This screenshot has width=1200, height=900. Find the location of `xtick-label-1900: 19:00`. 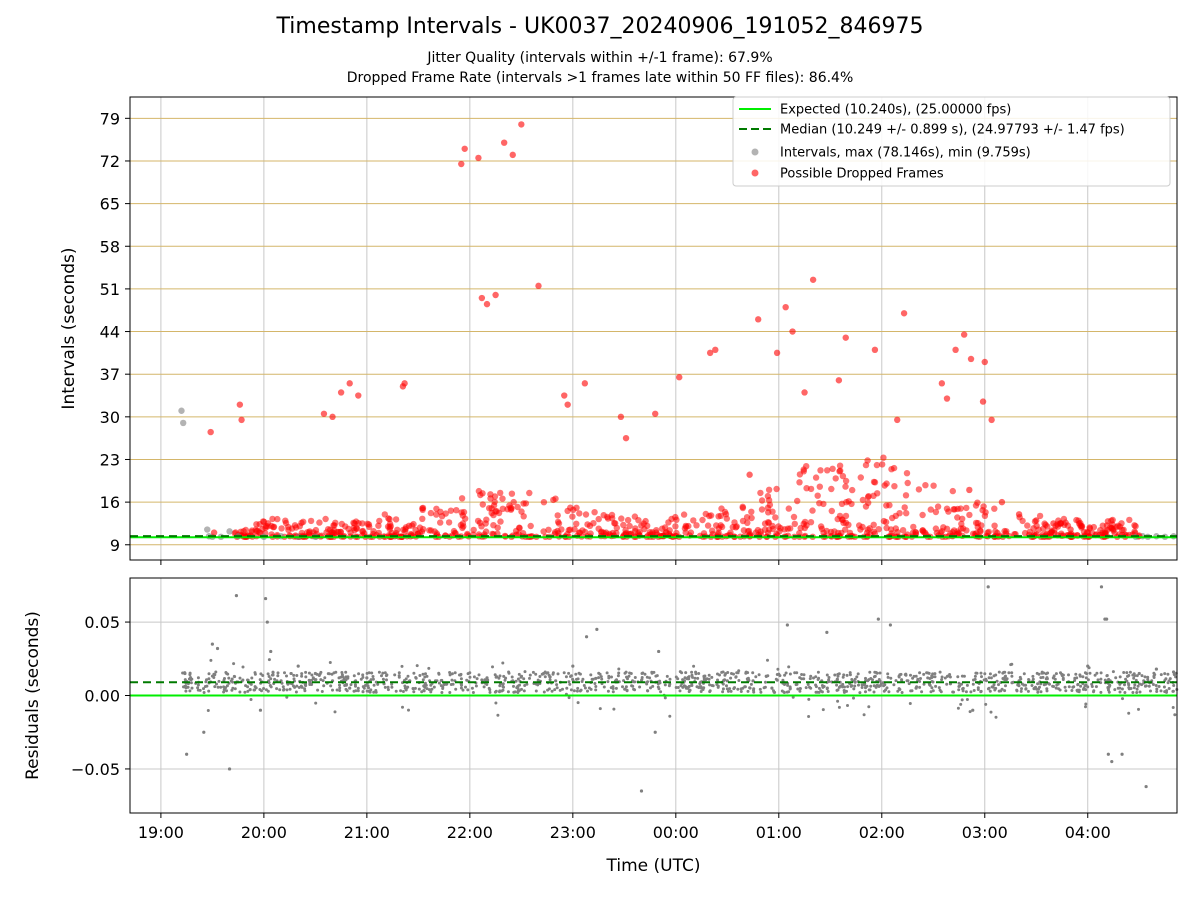

xtick-label-1900: 19:00 is located at coordinates (161, 832).